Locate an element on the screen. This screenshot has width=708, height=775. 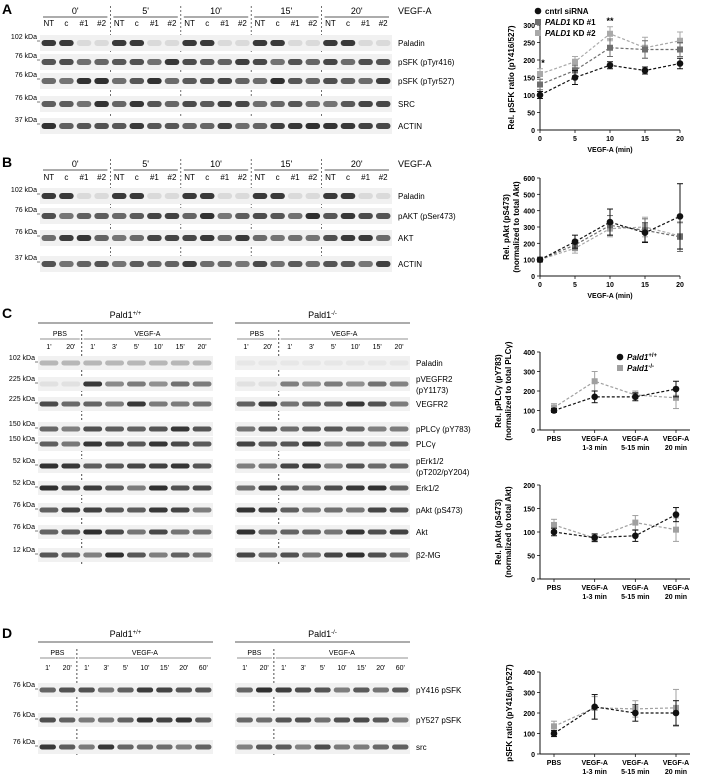
legend-entry: Pald1-/- is located at coordinates (640, 368).